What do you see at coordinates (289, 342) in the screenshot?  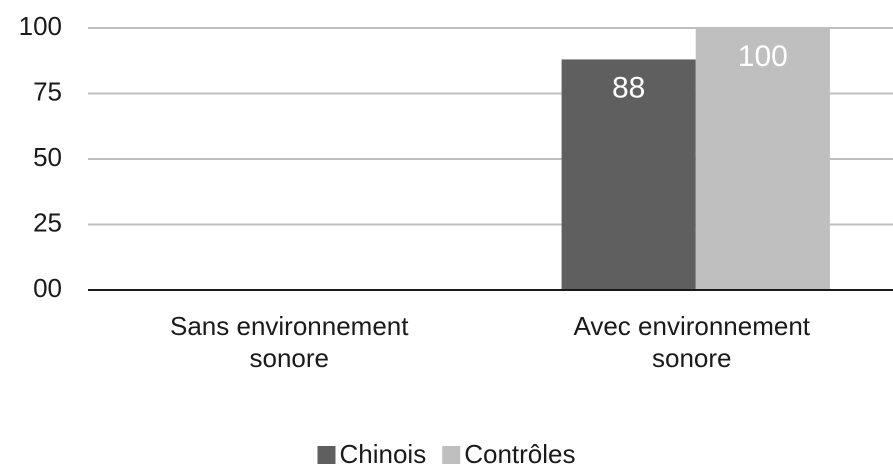 I see `x-tick-label: Sans environnement sonore` at bounding box center [289, 342].